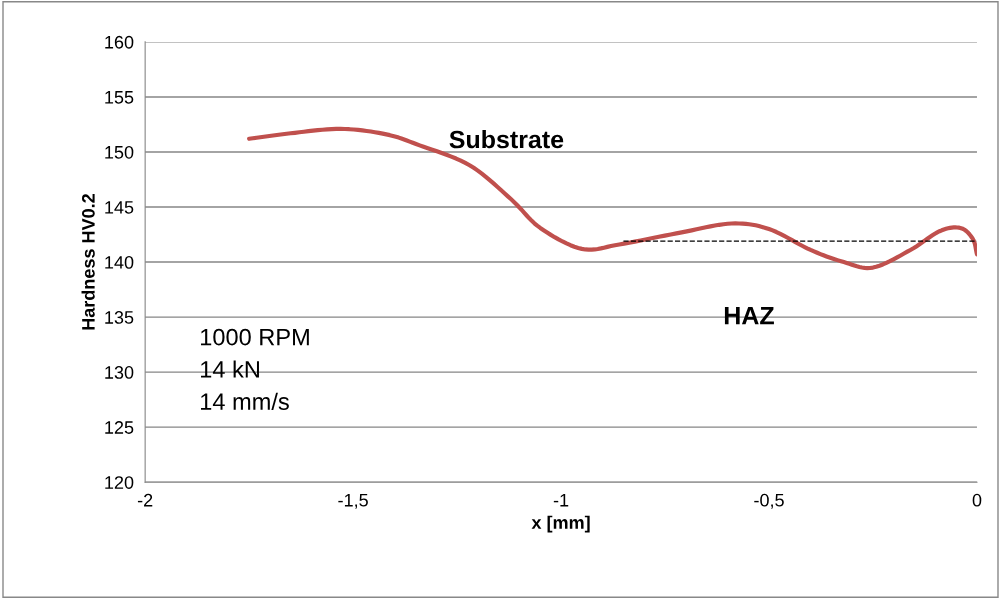 The width and height of the screenshot is (1001, 599). I want to click on y-tick-label: 130, so click(119, 372).